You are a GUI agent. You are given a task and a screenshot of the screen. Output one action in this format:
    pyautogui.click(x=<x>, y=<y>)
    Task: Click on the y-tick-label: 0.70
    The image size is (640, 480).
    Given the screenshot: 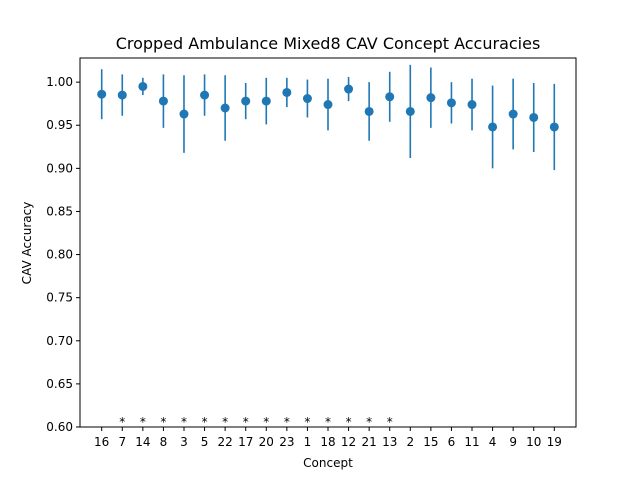 What is the action you would take?
    pyautogui.click(x=59, y=341)
    